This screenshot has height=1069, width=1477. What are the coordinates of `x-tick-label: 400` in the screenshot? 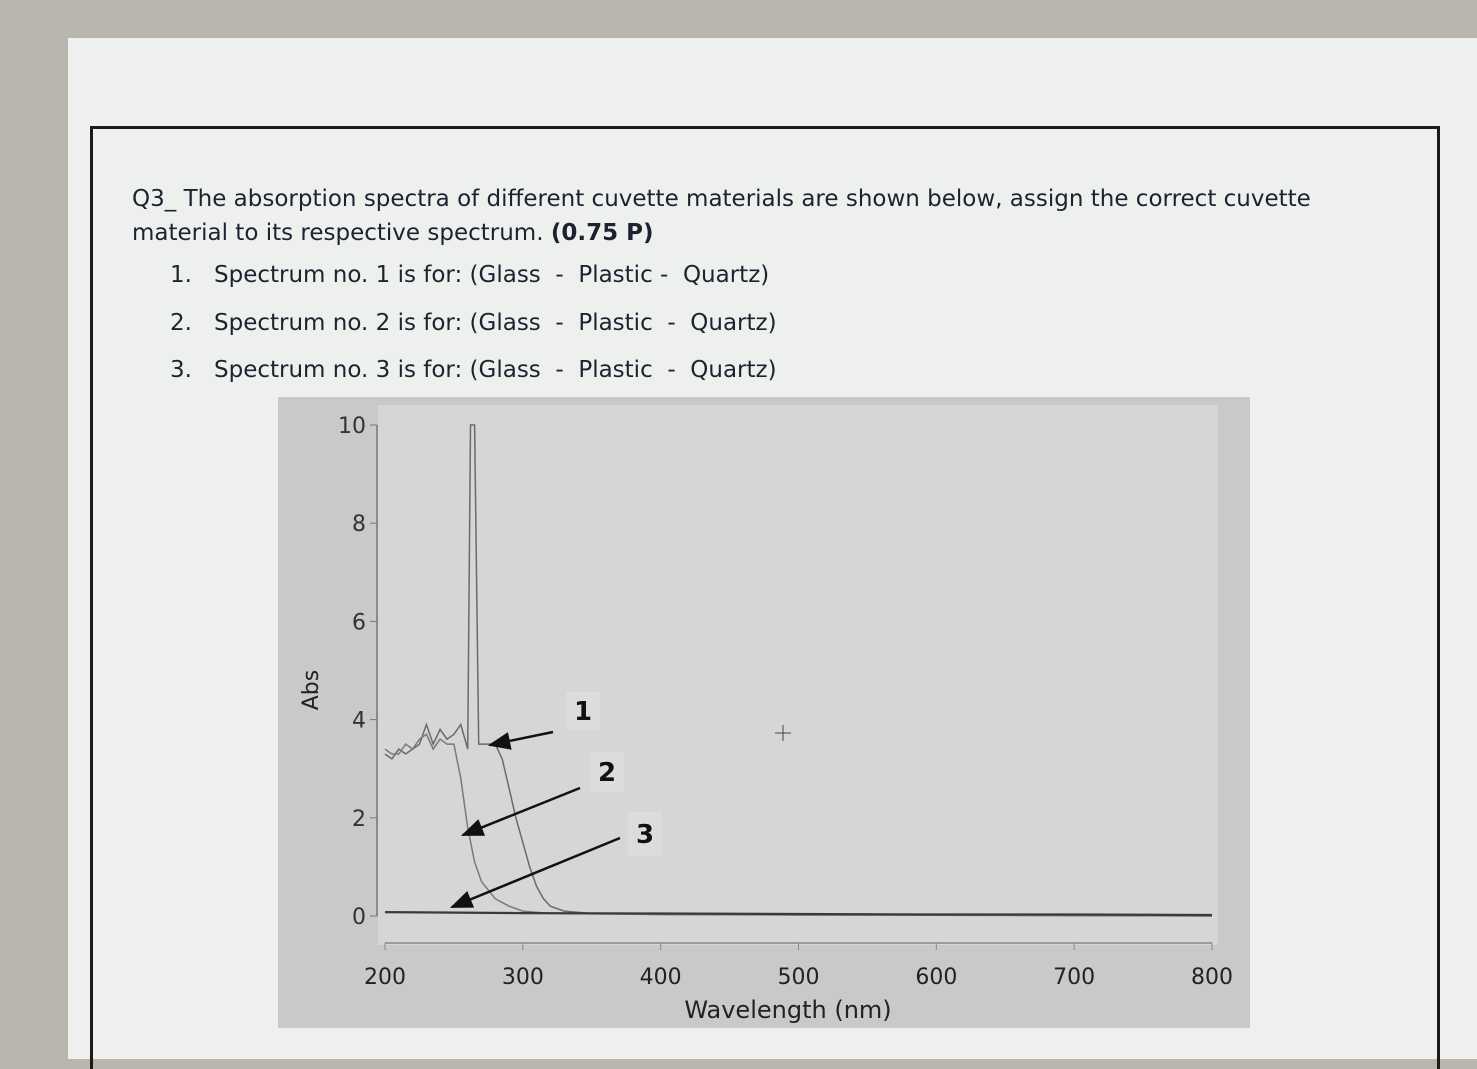 It's located at (661, 977).